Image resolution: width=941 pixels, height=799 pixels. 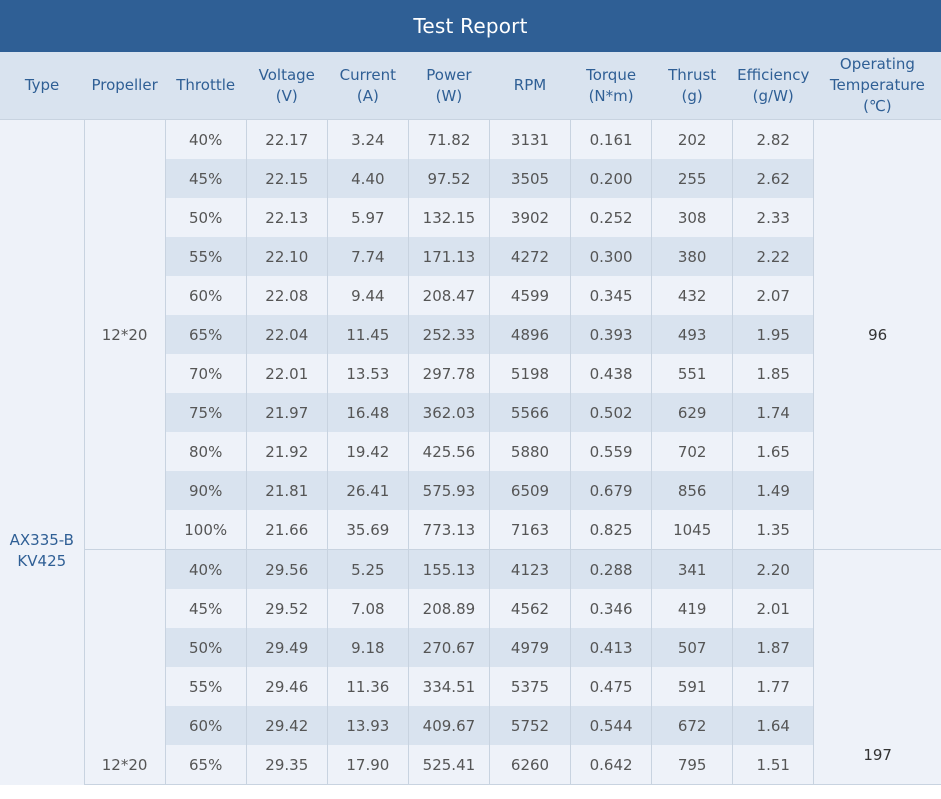 I want to click on thrust-value: 202, so click(x=692, y=139).